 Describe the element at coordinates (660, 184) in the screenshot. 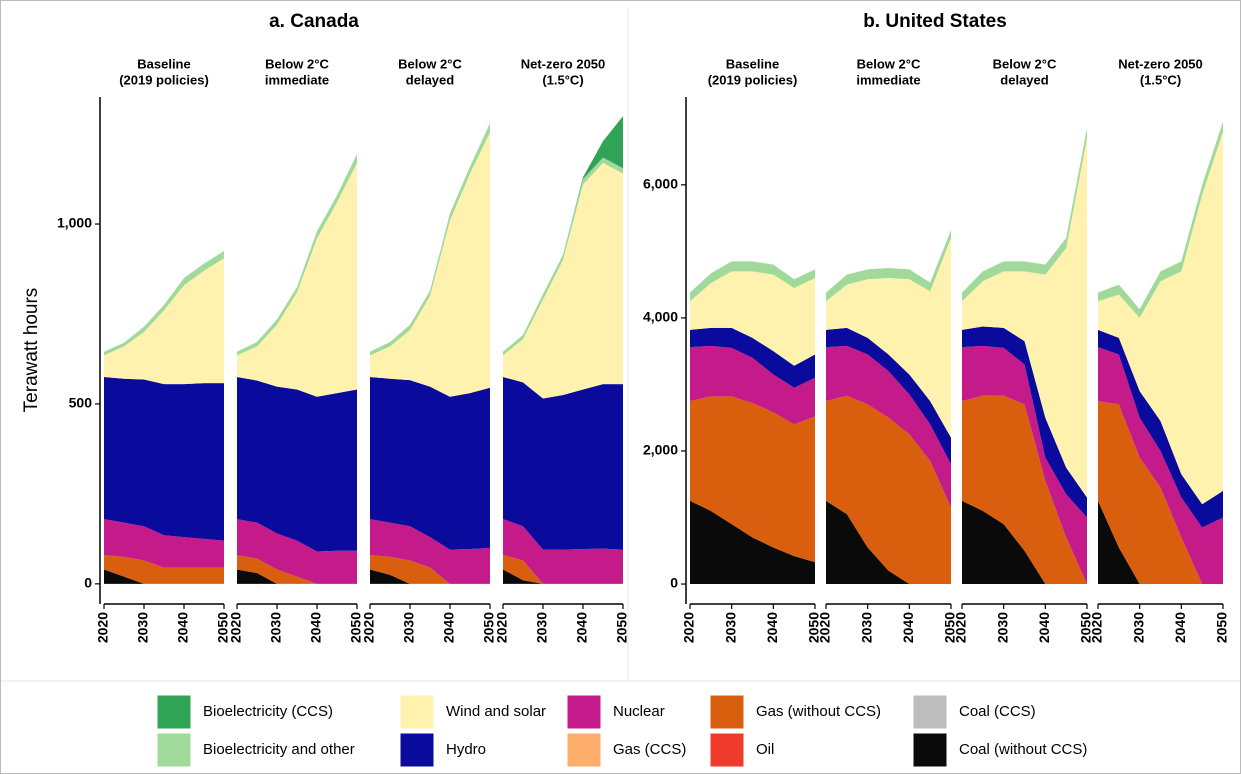

I see `y-tick-label: 6,000` at that location.